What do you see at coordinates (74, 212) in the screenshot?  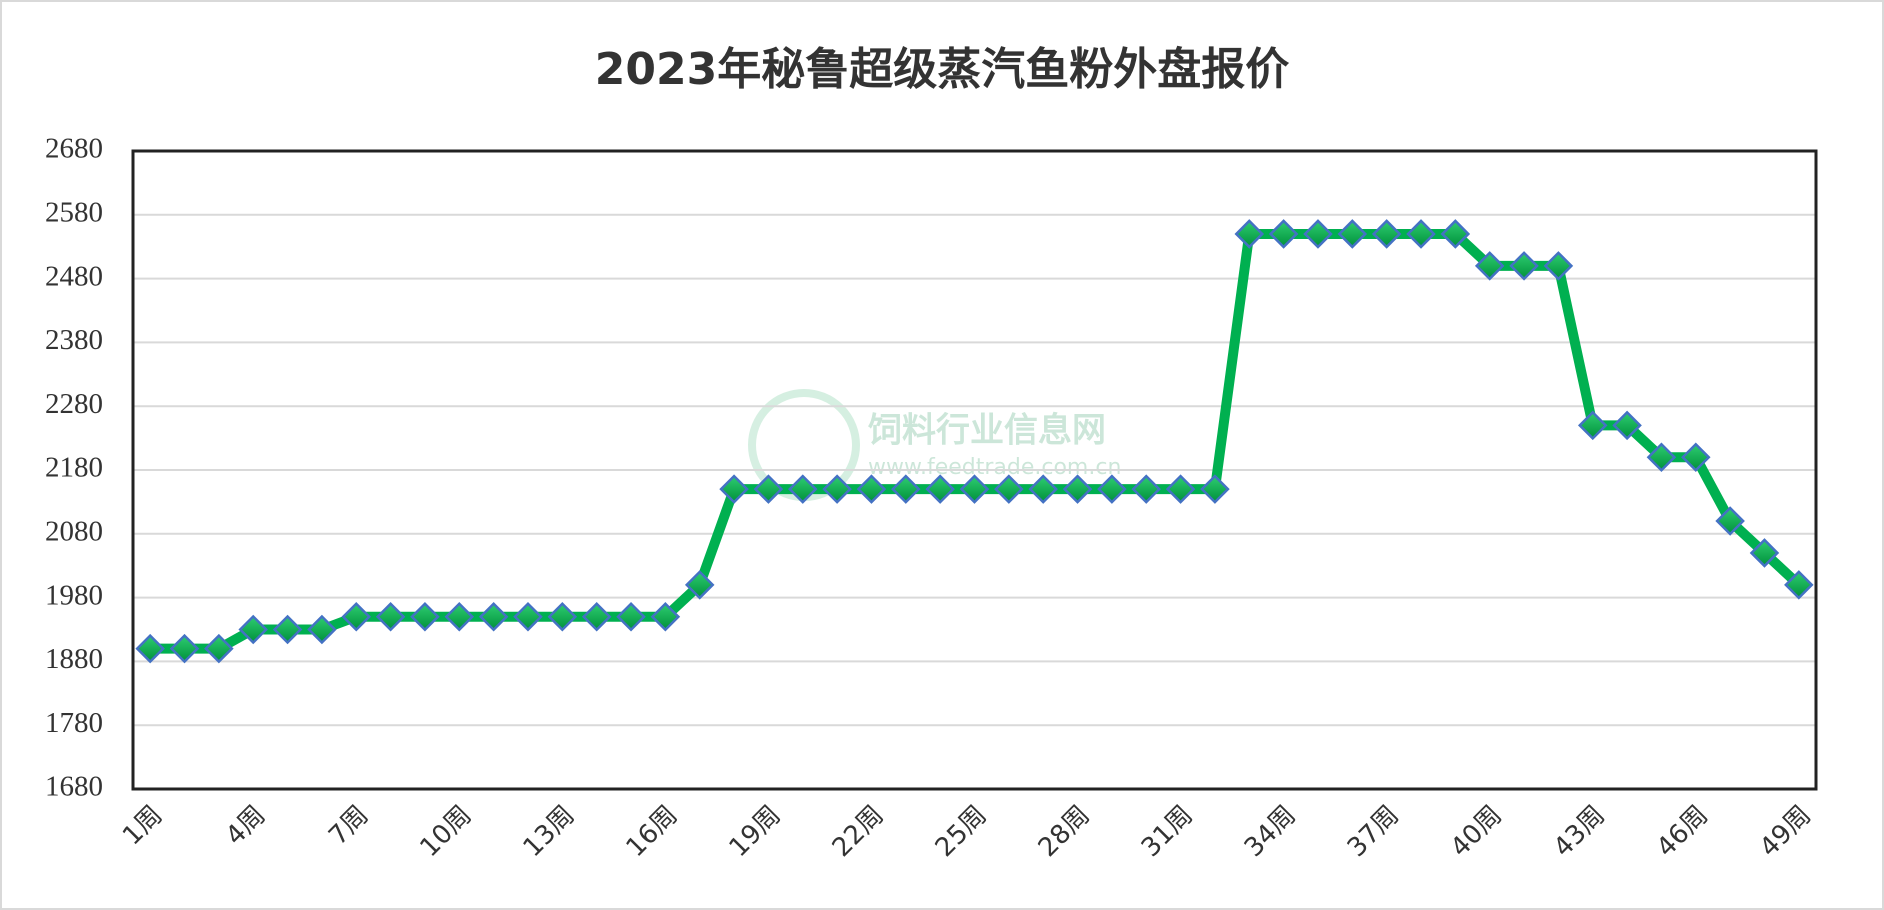 I see `y-tick-label: 2580` at bounding box center [74, 212].